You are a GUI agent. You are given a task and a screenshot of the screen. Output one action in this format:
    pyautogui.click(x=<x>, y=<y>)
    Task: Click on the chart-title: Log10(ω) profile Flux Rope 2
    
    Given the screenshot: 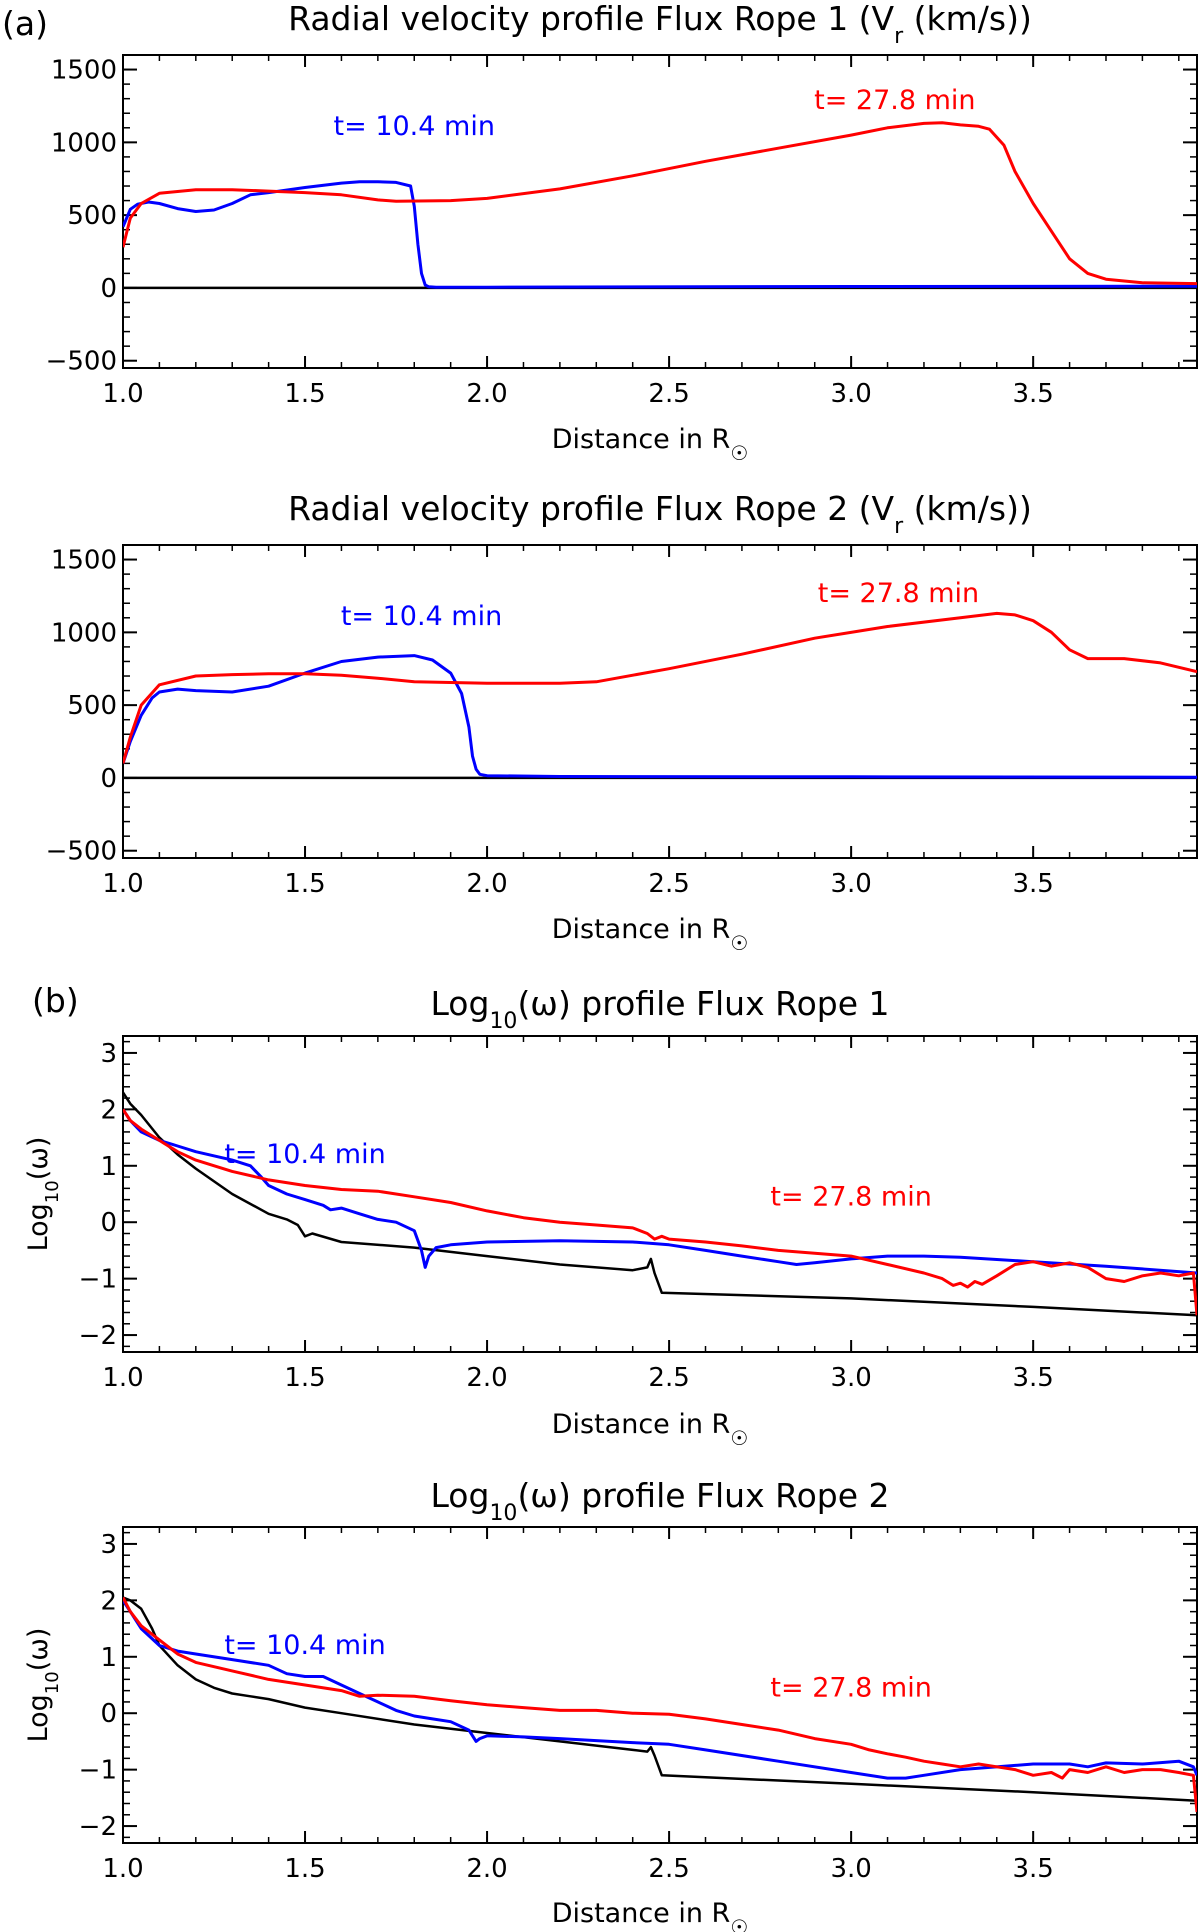 What is the action you would take?
    pyautogui.click(x=659, y=1501)
    